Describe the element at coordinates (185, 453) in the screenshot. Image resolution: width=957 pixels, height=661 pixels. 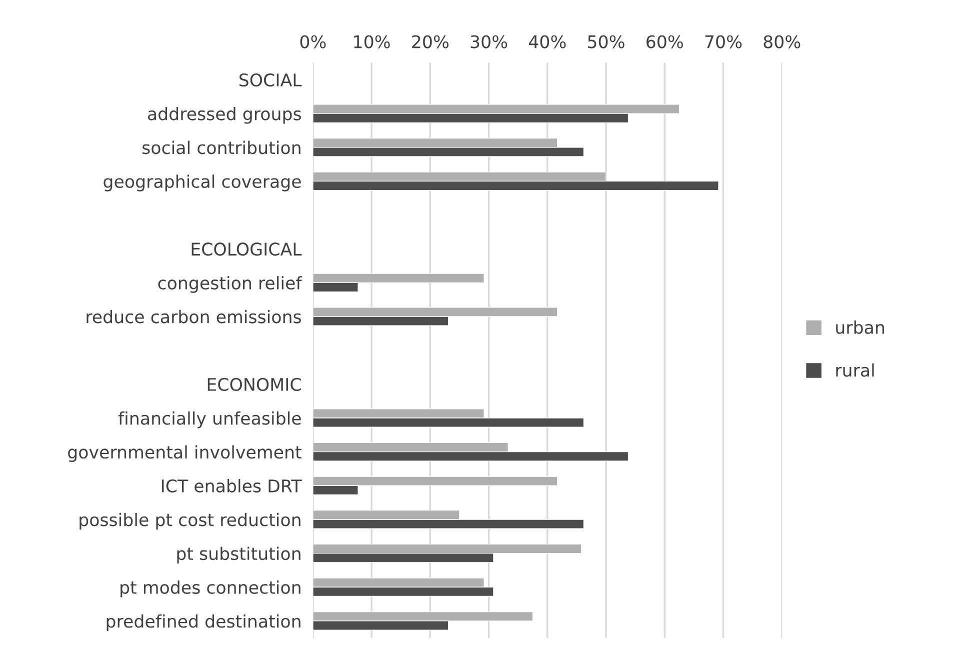
I see `y-tick-label: governmental involvement` at that location.